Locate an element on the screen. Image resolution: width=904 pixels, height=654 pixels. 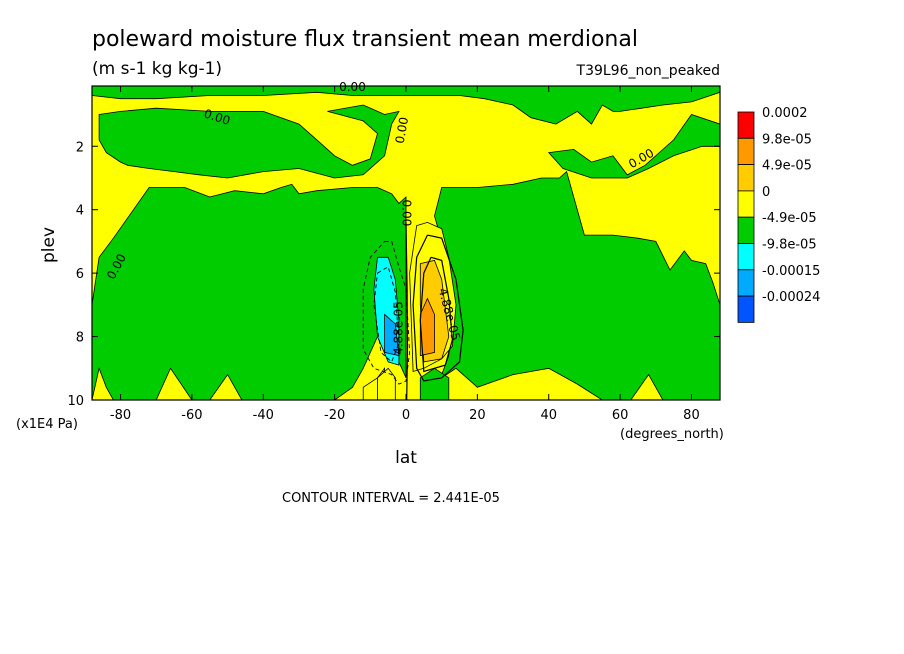
x-axis-units: (degrees_north) is located at coordinates (672, 434).